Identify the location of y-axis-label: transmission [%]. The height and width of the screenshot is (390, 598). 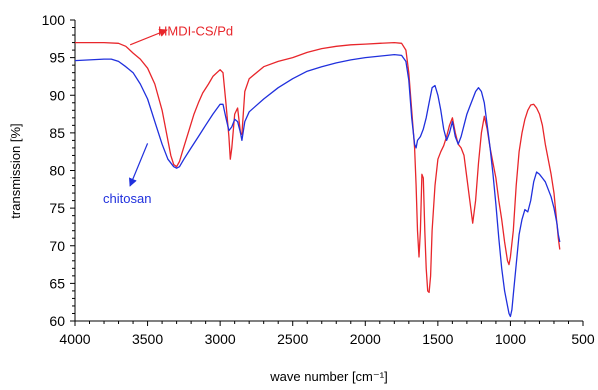
(15, 170).